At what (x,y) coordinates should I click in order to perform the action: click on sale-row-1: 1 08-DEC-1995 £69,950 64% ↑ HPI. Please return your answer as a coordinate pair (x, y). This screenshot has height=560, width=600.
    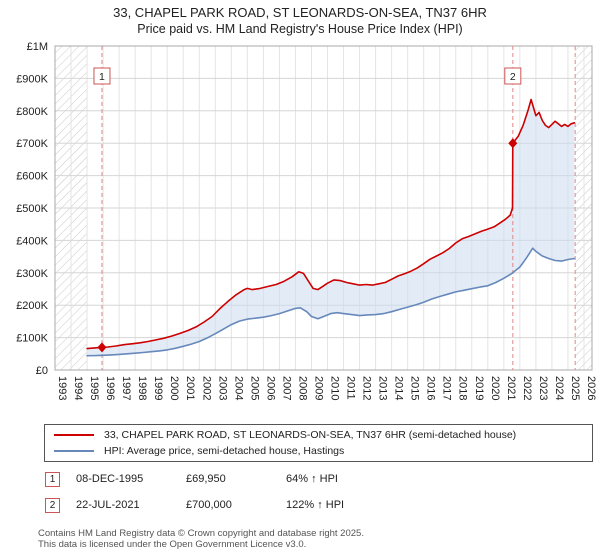
    Looking at the image, I should click on (315, 479).